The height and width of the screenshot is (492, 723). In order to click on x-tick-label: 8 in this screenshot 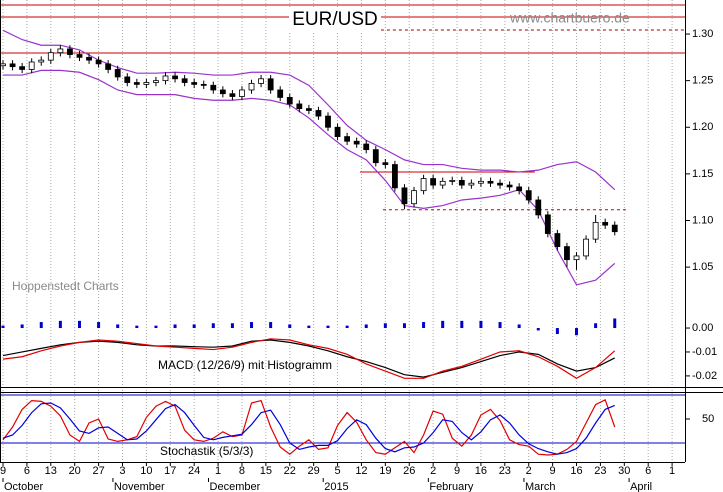, I will do `click(242, 471)`.